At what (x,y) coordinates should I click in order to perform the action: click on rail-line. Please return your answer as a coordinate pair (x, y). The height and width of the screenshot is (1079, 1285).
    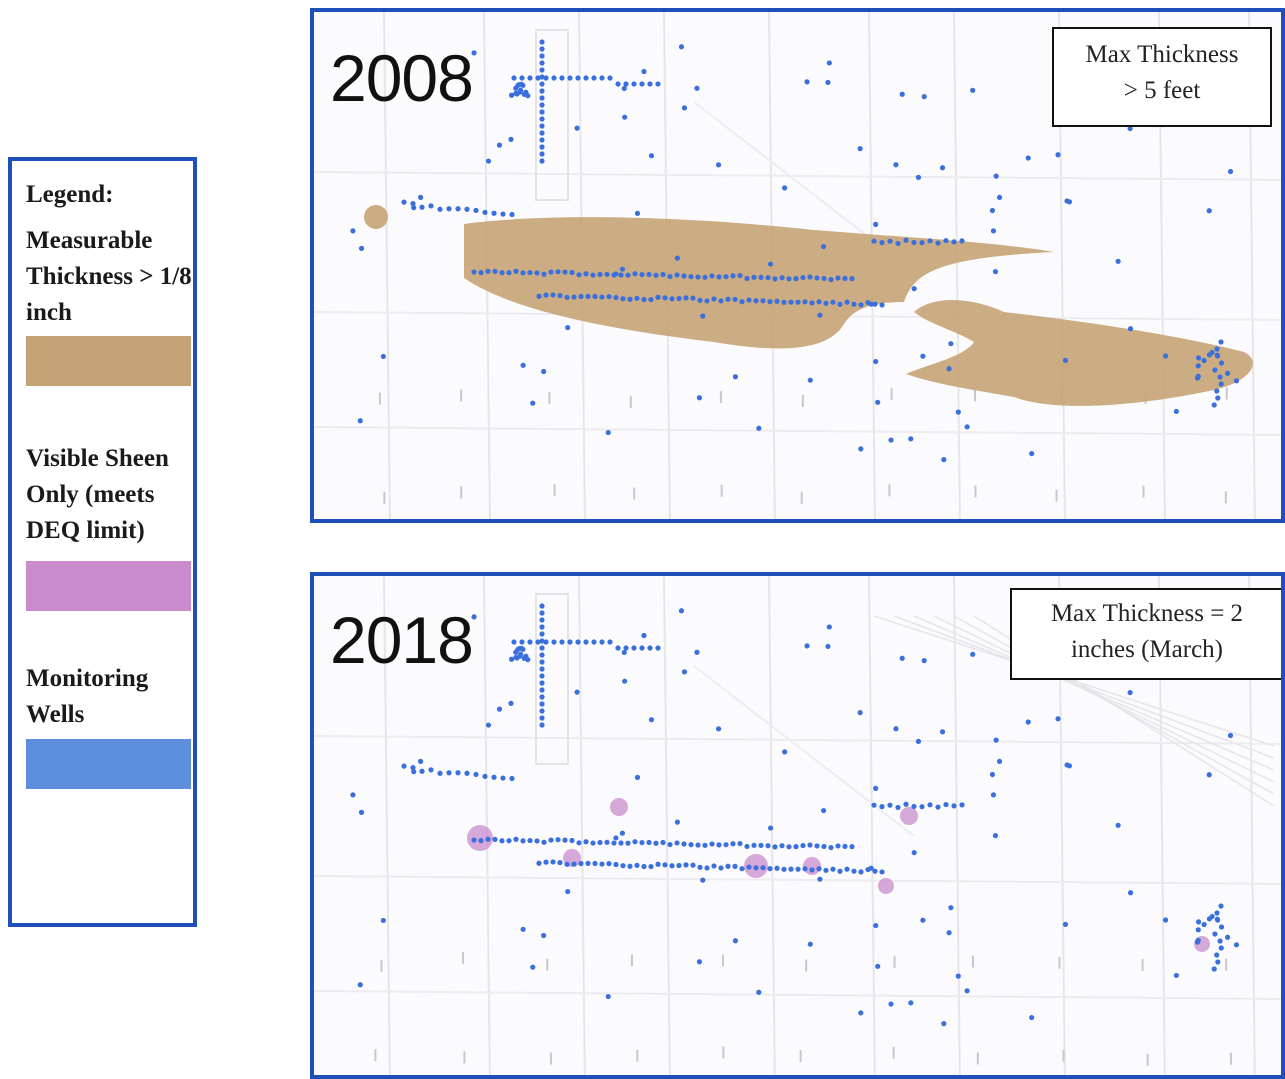
    Looking at the image, I should click on (1094, 693).